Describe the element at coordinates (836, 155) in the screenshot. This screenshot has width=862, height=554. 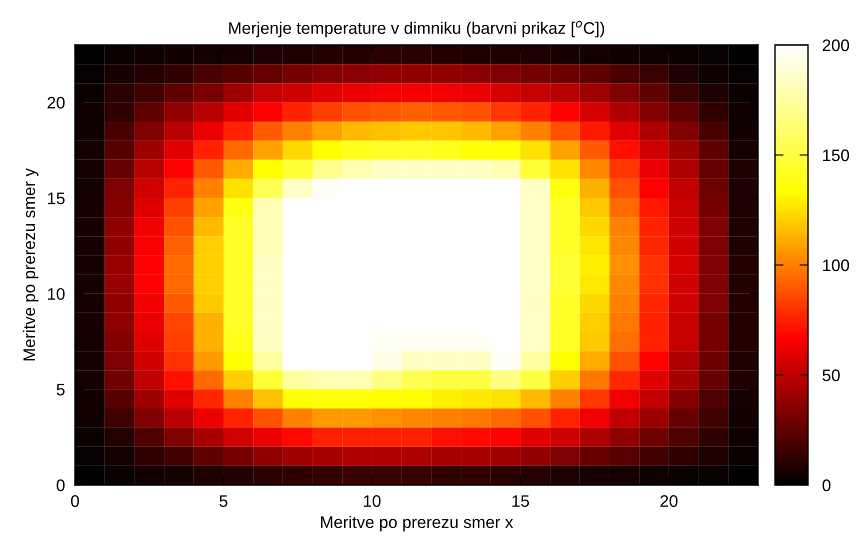
I see `color-bar-label: 150` at that location.